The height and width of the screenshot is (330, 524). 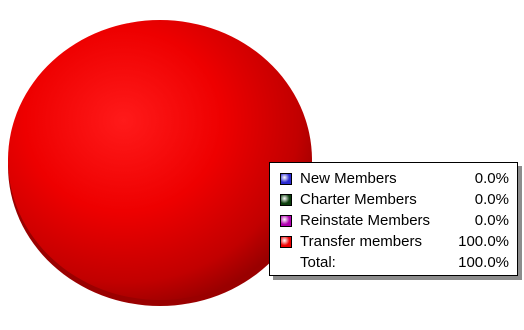 I want to click on legend-swatch-reinstate-members, so click(x=286, y=220).